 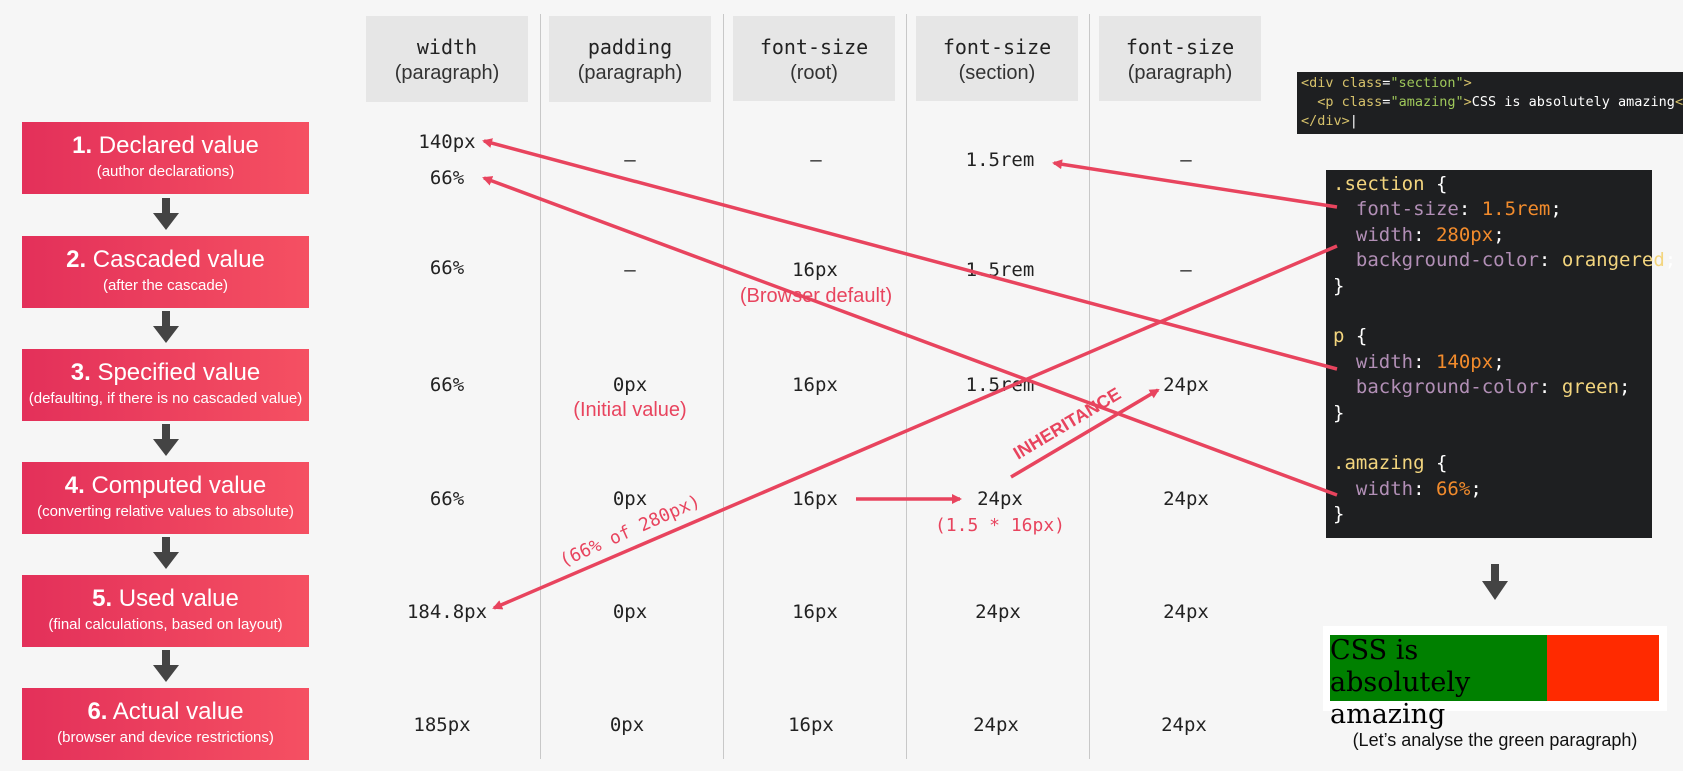 What do you see at coordinates (1186, 270) in the screenshot?
I see `cell-paragraph-cascaded: –` at bounding box center [1186, 270].